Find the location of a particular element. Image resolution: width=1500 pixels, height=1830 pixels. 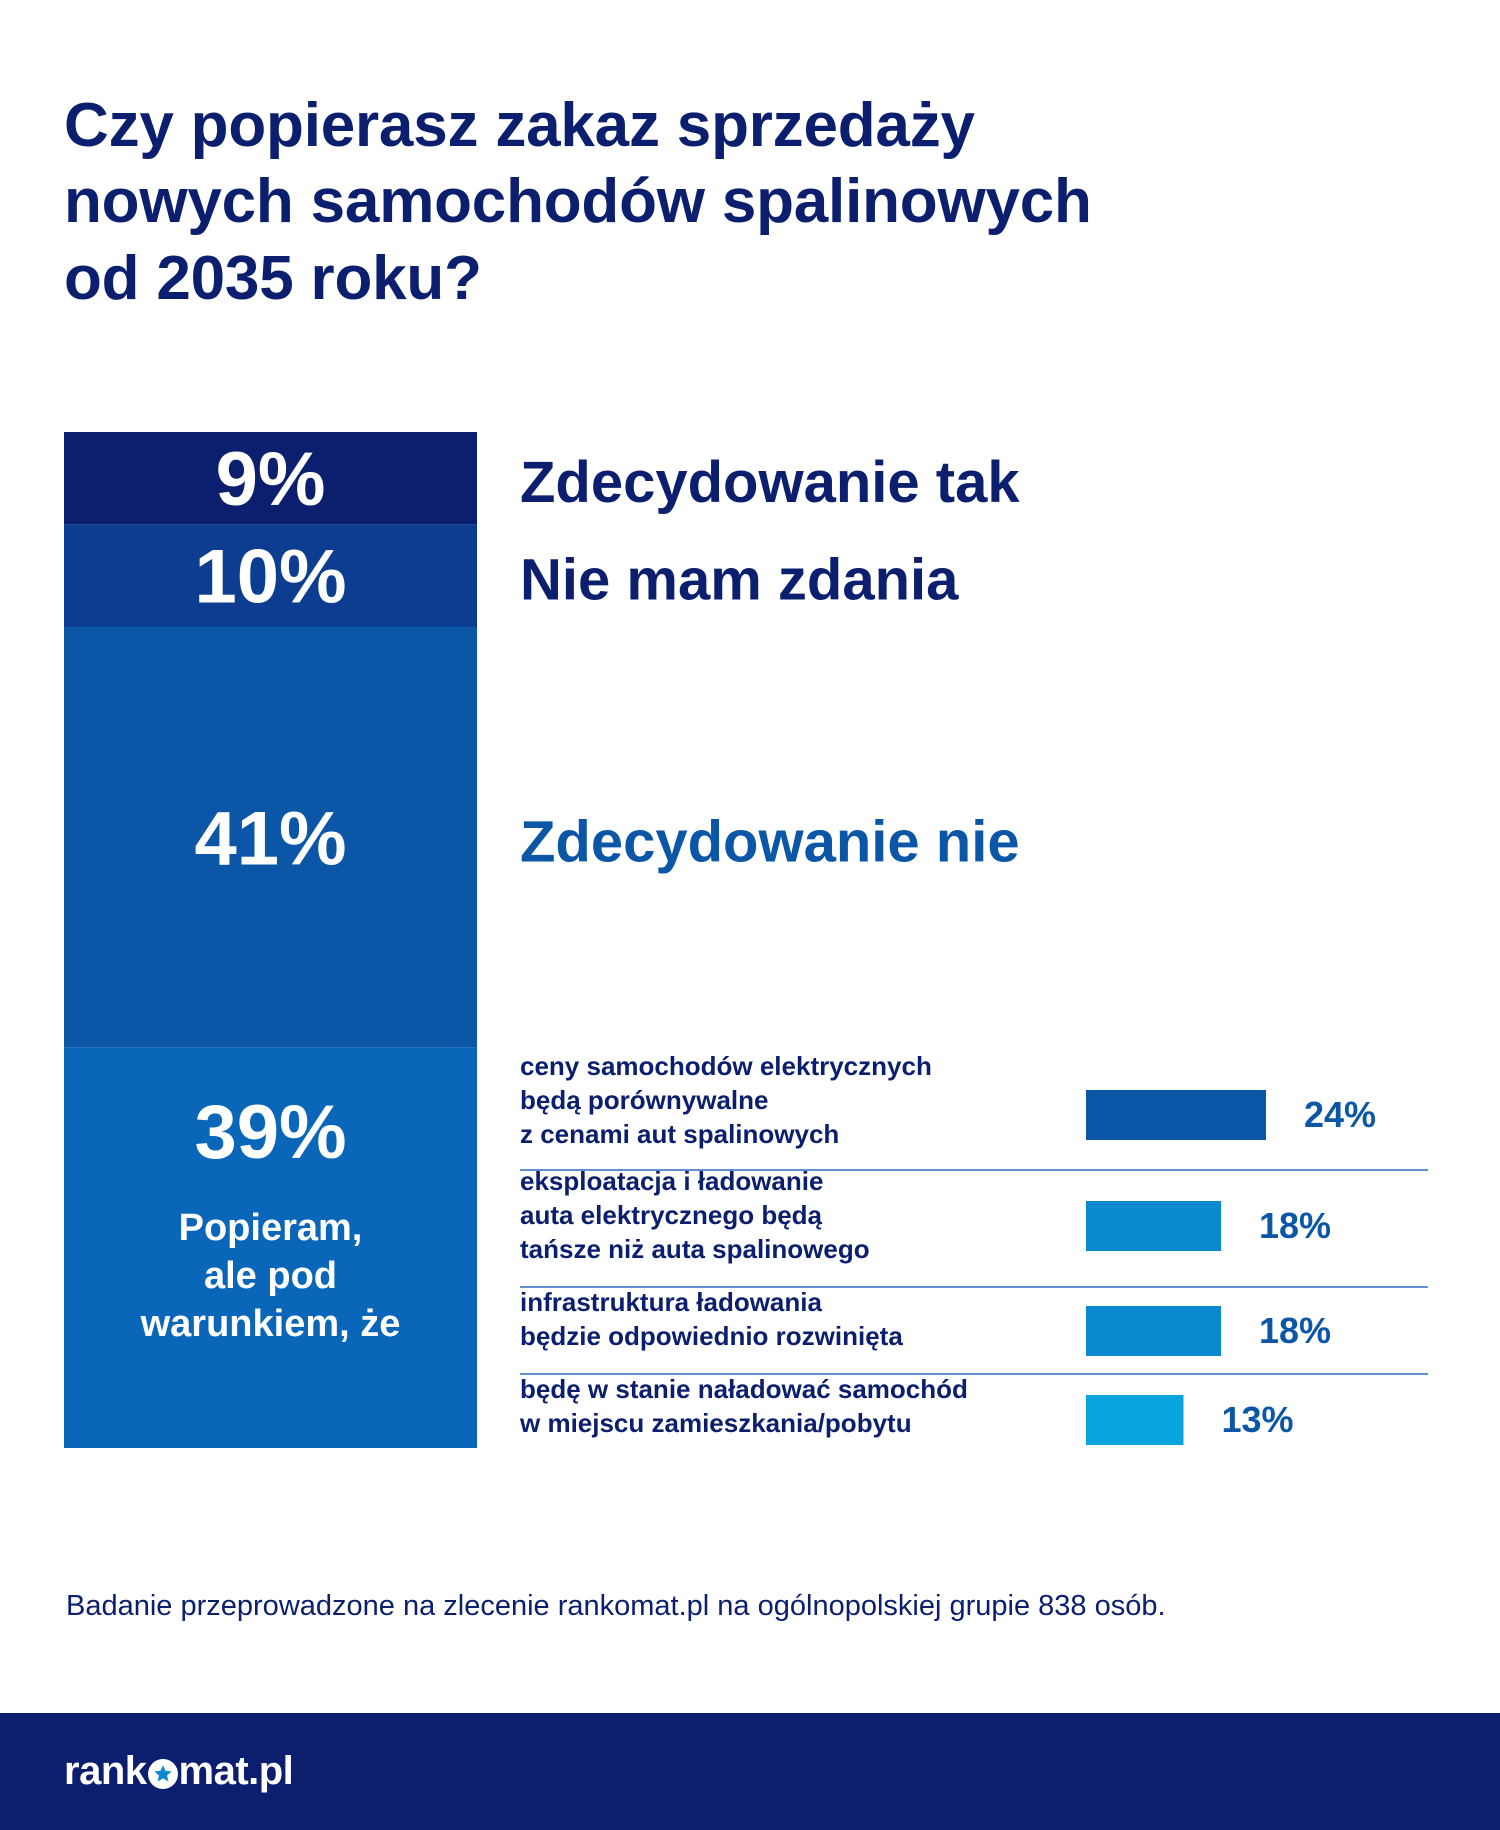

segment-category-label: Nie mam zdania is located at coordinates (739, 580).